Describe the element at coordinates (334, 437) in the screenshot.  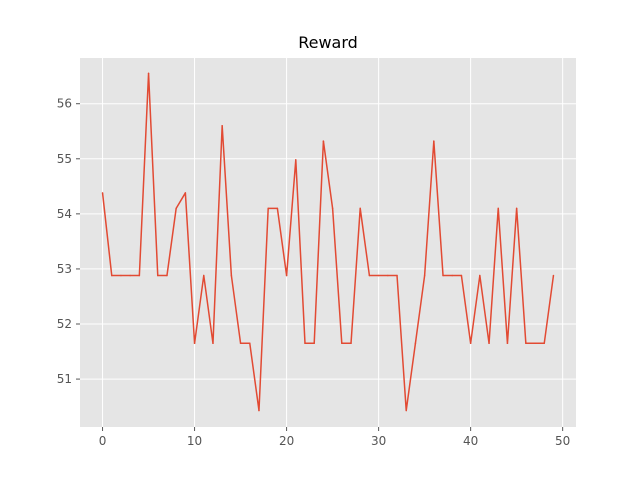
I see `x-axis: 0 10 20 30 40 50` at that location.